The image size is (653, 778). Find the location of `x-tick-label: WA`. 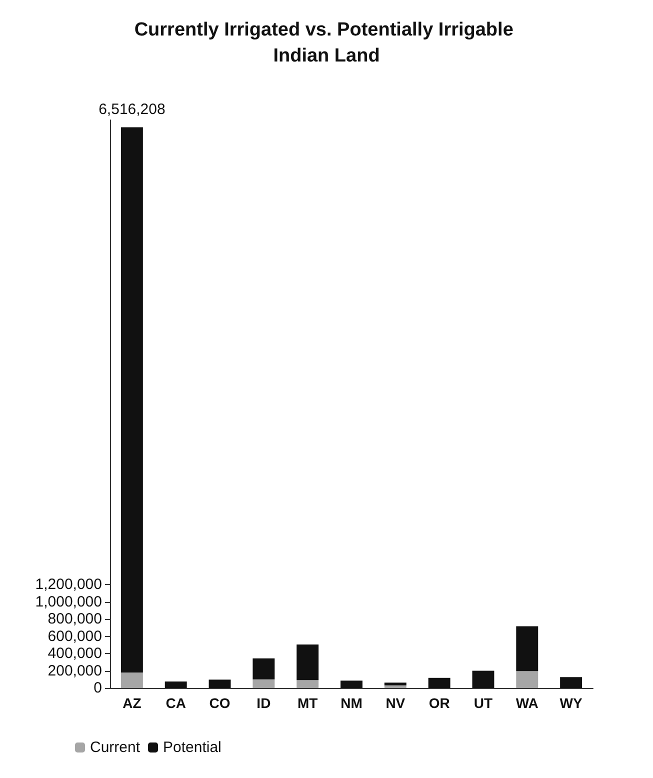

x-tick-label: WA is located at coordinates (527, 703).